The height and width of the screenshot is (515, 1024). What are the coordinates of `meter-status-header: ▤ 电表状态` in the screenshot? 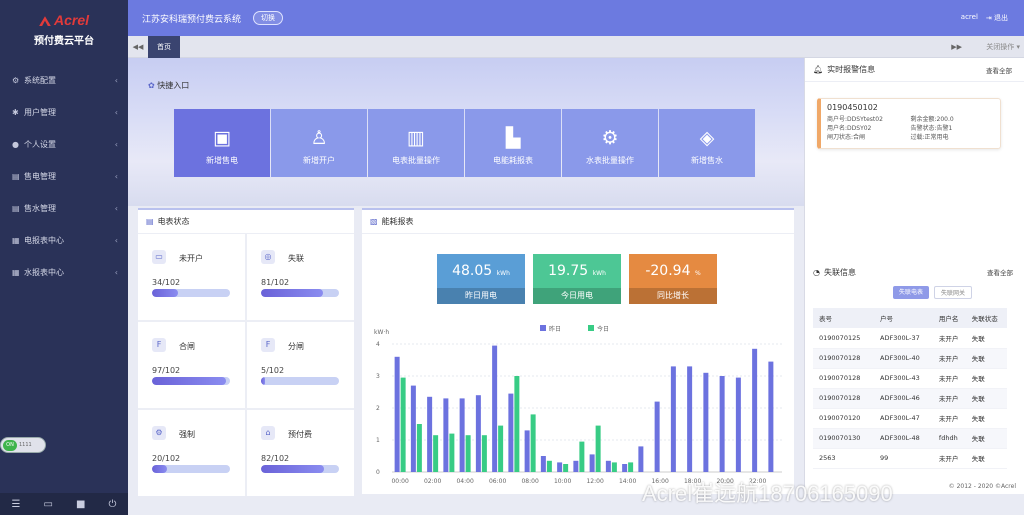 It's located at (246, 222).